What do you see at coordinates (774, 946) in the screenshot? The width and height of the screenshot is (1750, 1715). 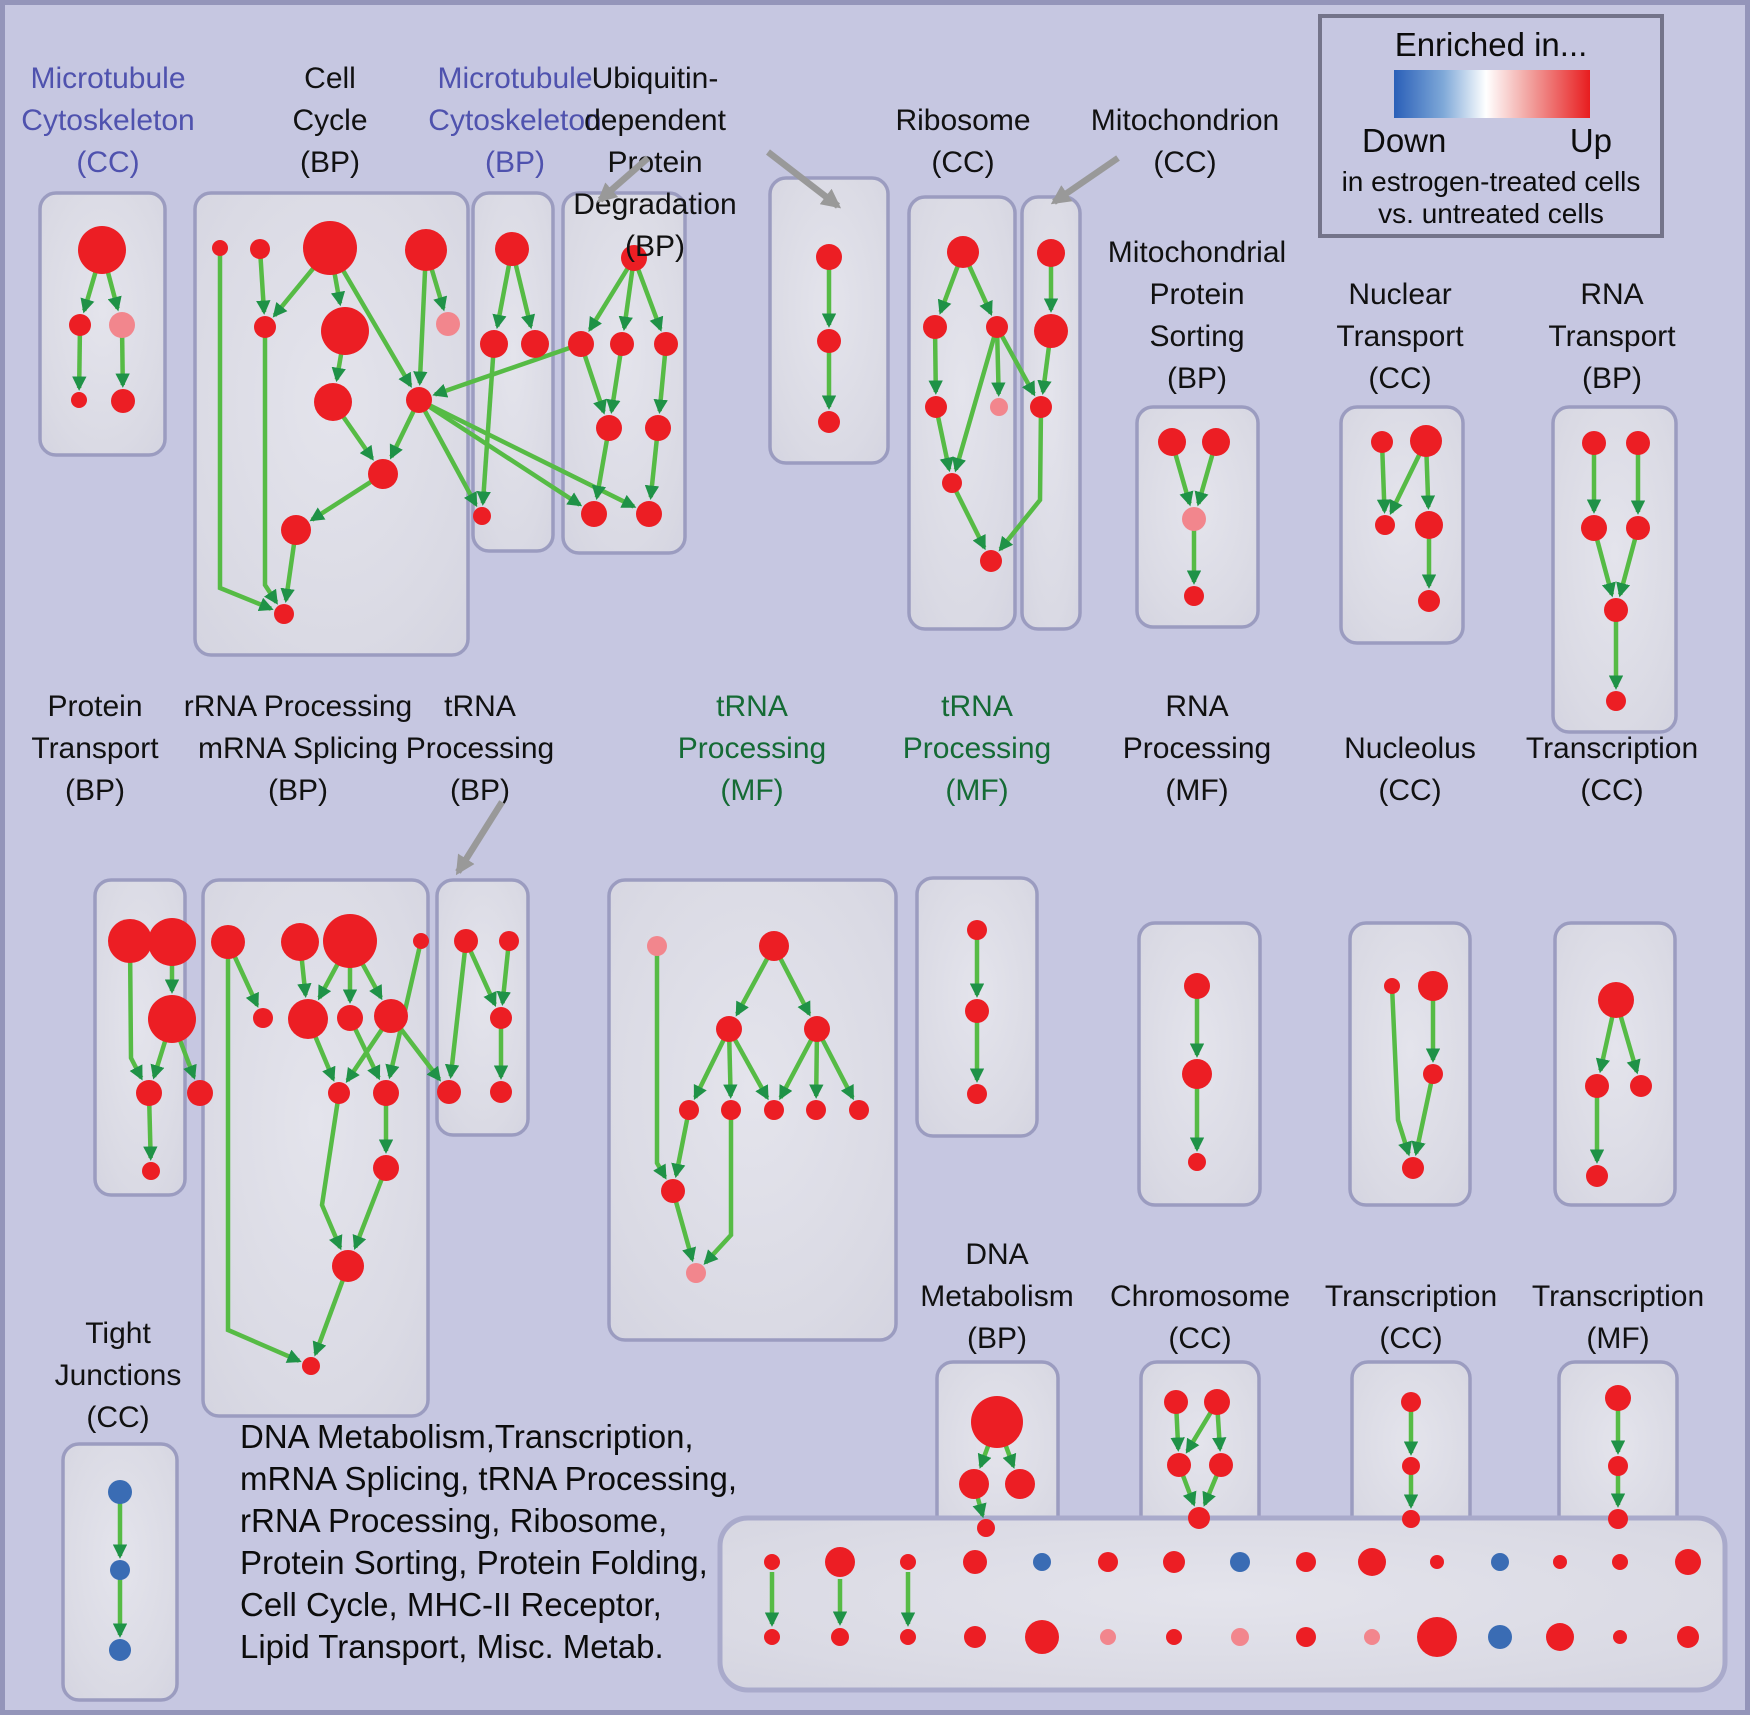 I see `node-tmb` at bounding box center [774, 946].